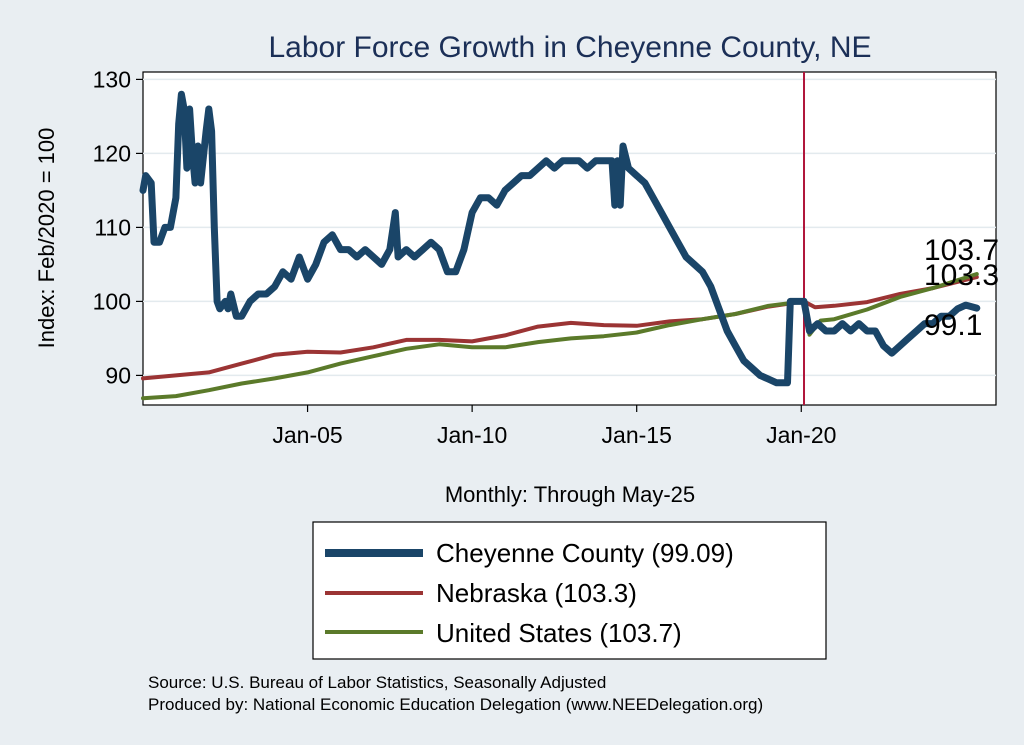 This screenshot has width=1024, height=745. Describe the element at coordinates (559, 633) in the screenshot. I see `legend-label-united-states: United States (103.7)` at that location.